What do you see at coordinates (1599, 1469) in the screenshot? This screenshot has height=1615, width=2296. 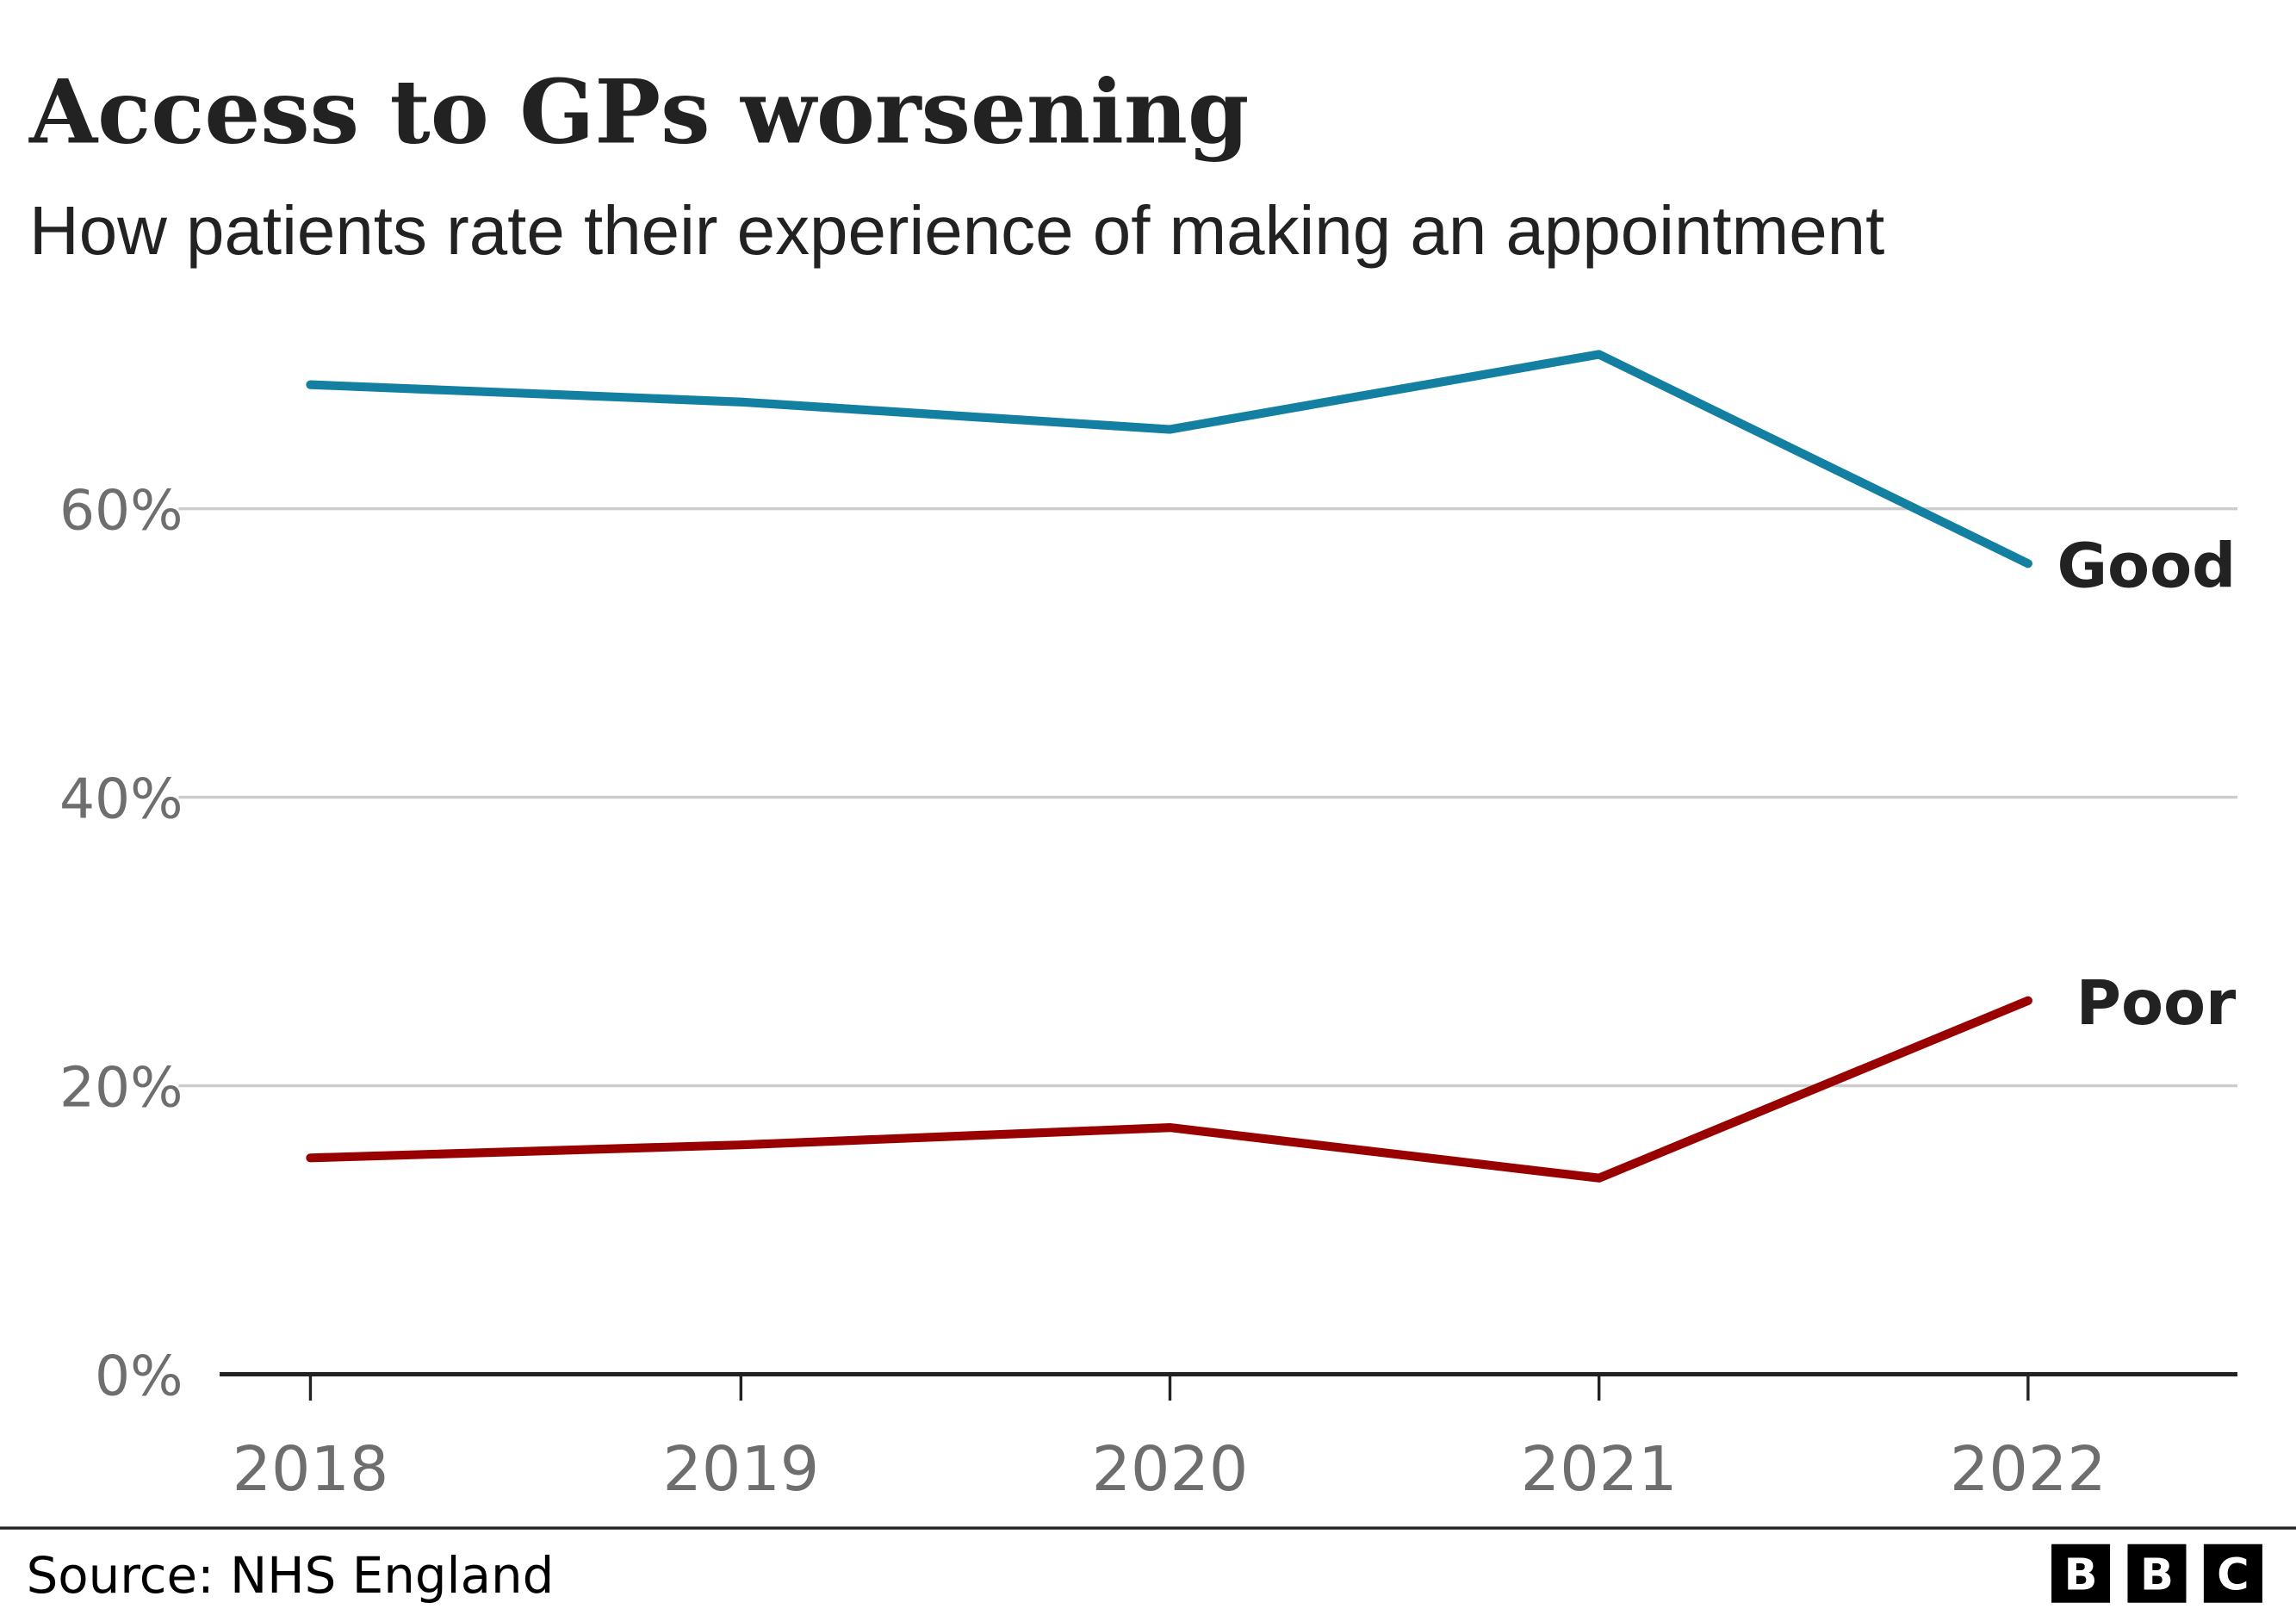 I see `x-tick-label: 2021` at bounding box center [1599, 1469].